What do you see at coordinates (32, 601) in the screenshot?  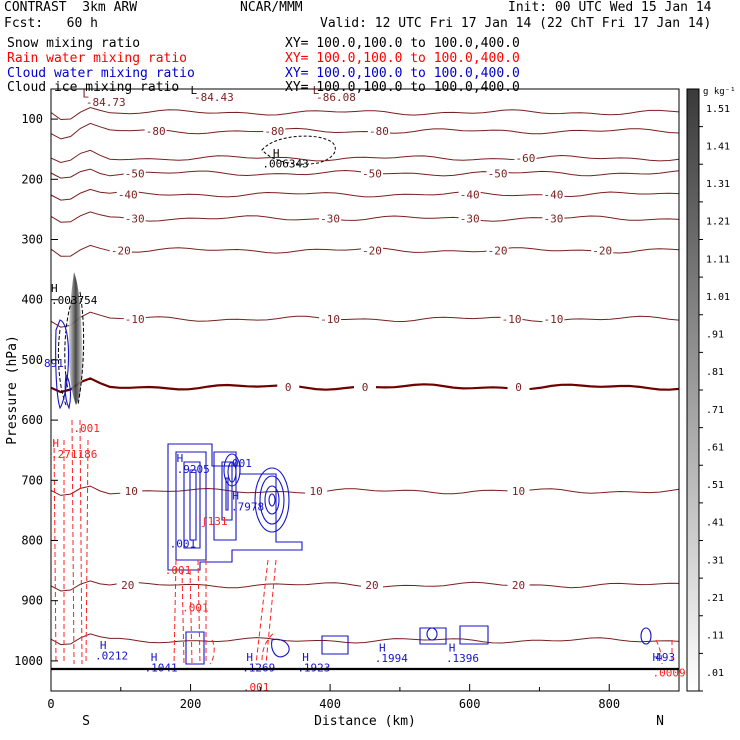 I see `y-tick-label: 900` at bounding box center [32, 601].